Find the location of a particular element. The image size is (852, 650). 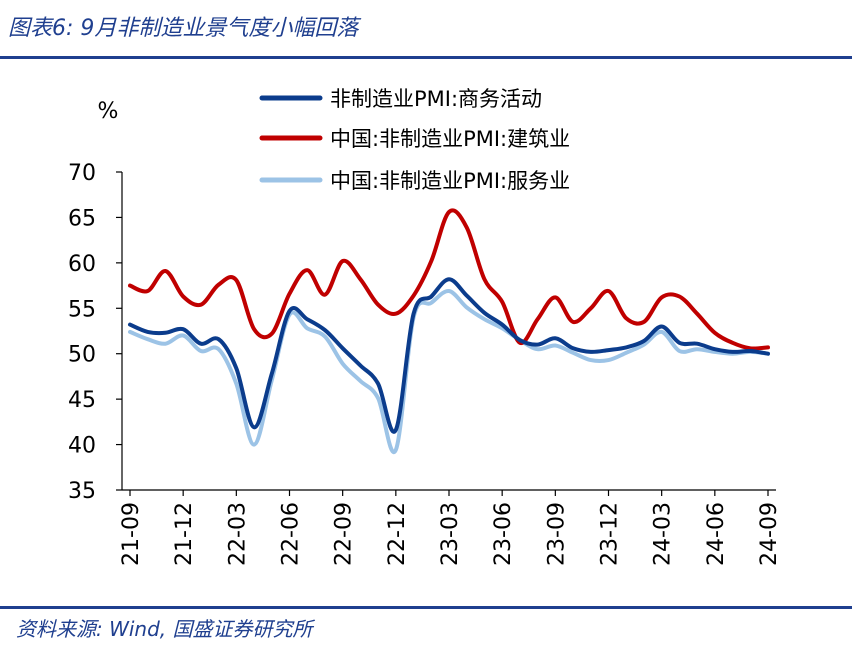

x-tick-label: 24-09 is located at coordinates (769, 534).